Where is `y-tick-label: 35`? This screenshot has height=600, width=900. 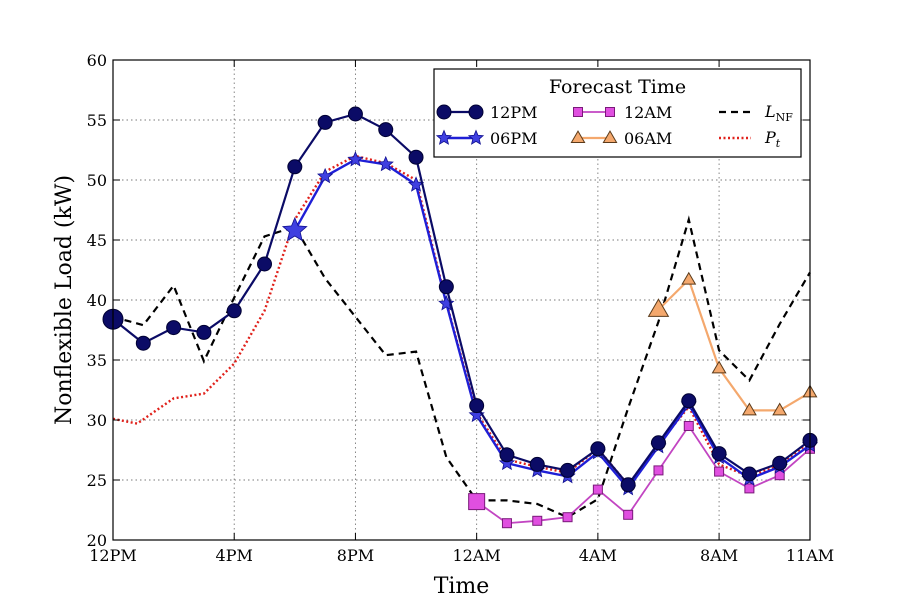 y-tick-label: 35 is located at coordinates (97, 360).